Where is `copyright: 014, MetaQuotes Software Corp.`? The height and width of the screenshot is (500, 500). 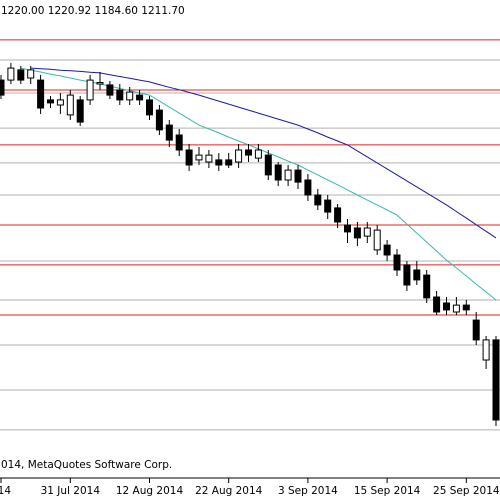 copyright: 014, MetaQuotes Software Corp. is located at coordinates (86, 465).